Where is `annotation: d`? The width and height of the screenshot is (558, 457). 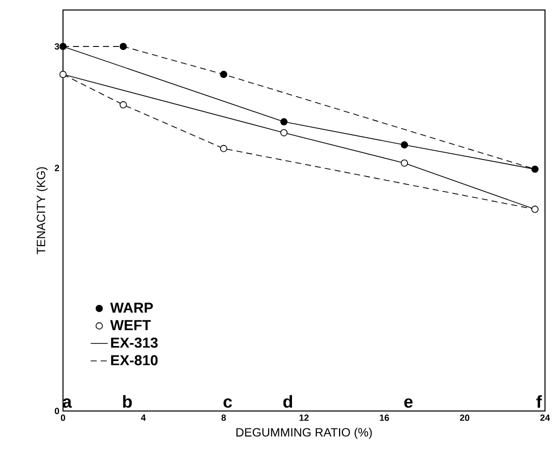
annotation: d is located at coordinates (287, 401).